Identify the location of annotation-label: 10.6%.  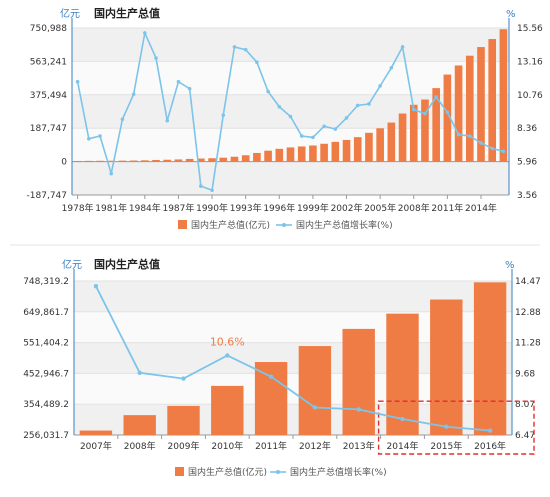
(227, 341).